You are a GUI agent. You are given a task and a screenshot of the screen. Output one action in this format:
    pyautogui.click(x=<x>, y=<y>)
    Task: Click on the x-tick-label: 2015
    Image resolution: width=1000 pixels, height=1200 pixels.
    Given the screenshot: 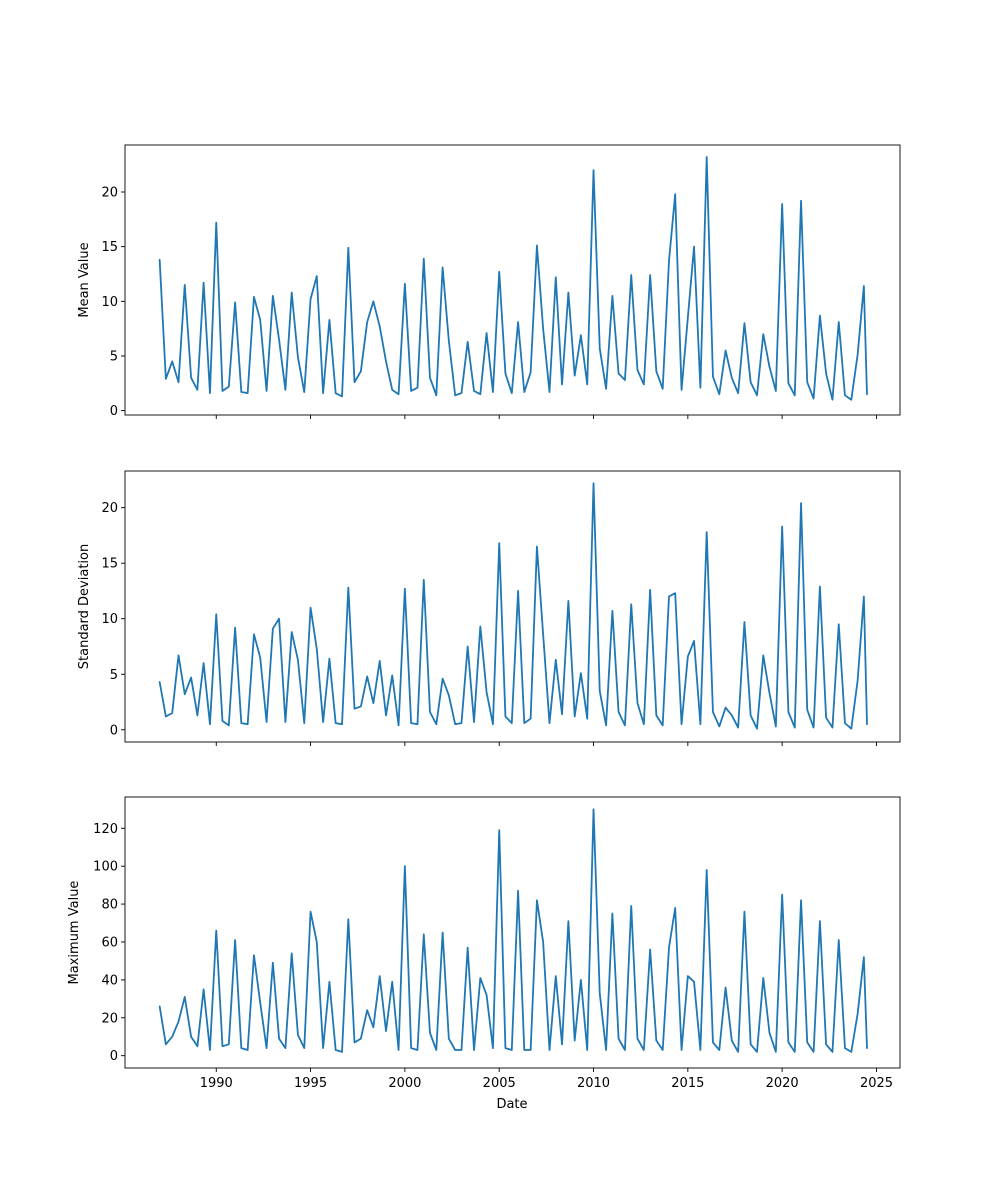 What is the action you would take?
    pyautogui.click(x=687, y=1083)
    